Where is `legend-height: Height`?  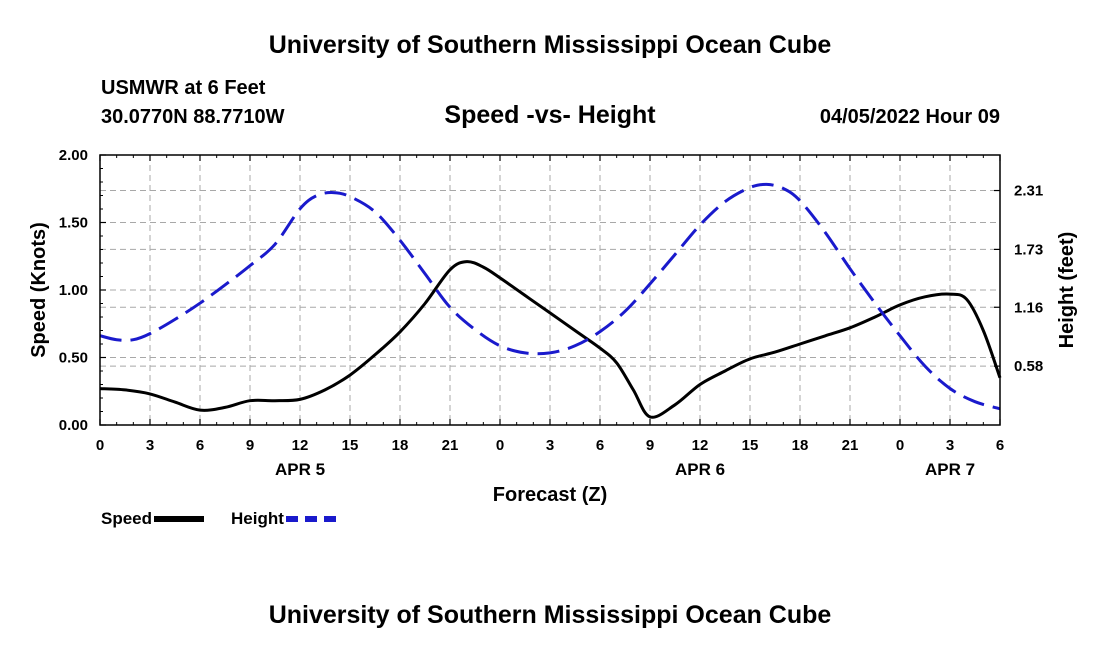
legend-height: Height is located at coordinates (283, 519).